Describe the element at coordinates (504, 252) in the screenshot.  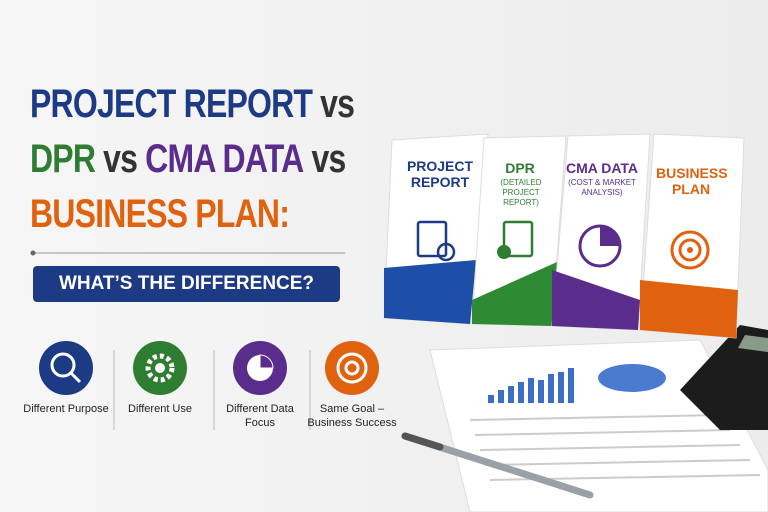
I see `card-icon-gear` at that location.